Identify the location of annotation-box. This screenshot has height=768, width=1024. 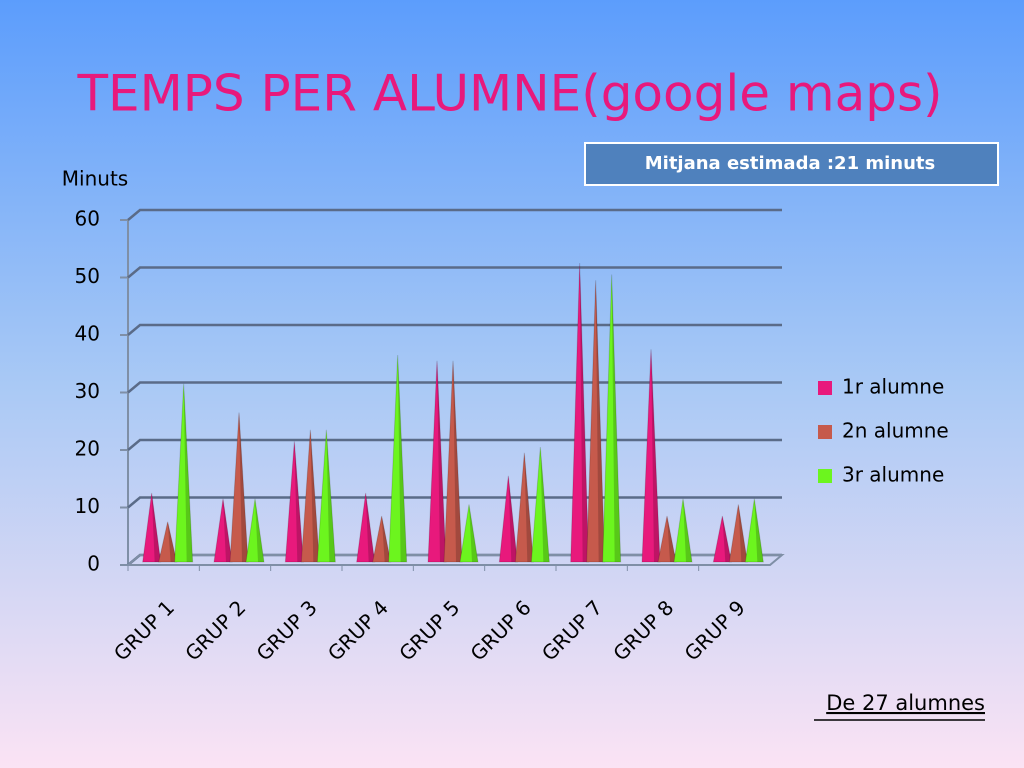
(791, 164).